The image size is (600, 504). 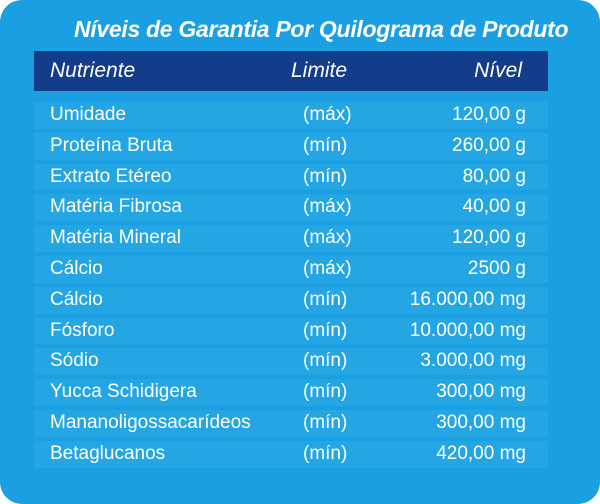 I want to click on header-level: Nível, so click(x=498, y=70).